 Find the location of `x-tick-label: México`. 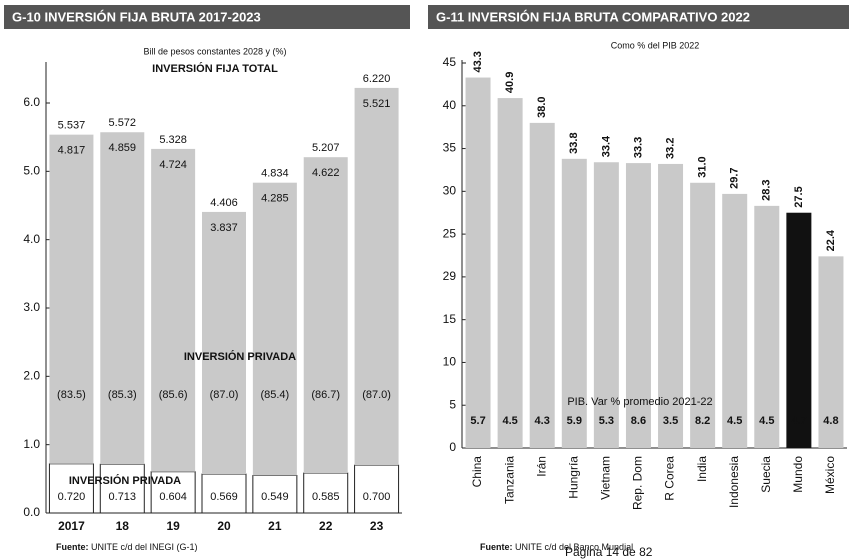

x-tick-label: México is located at coordinates (830, 475).